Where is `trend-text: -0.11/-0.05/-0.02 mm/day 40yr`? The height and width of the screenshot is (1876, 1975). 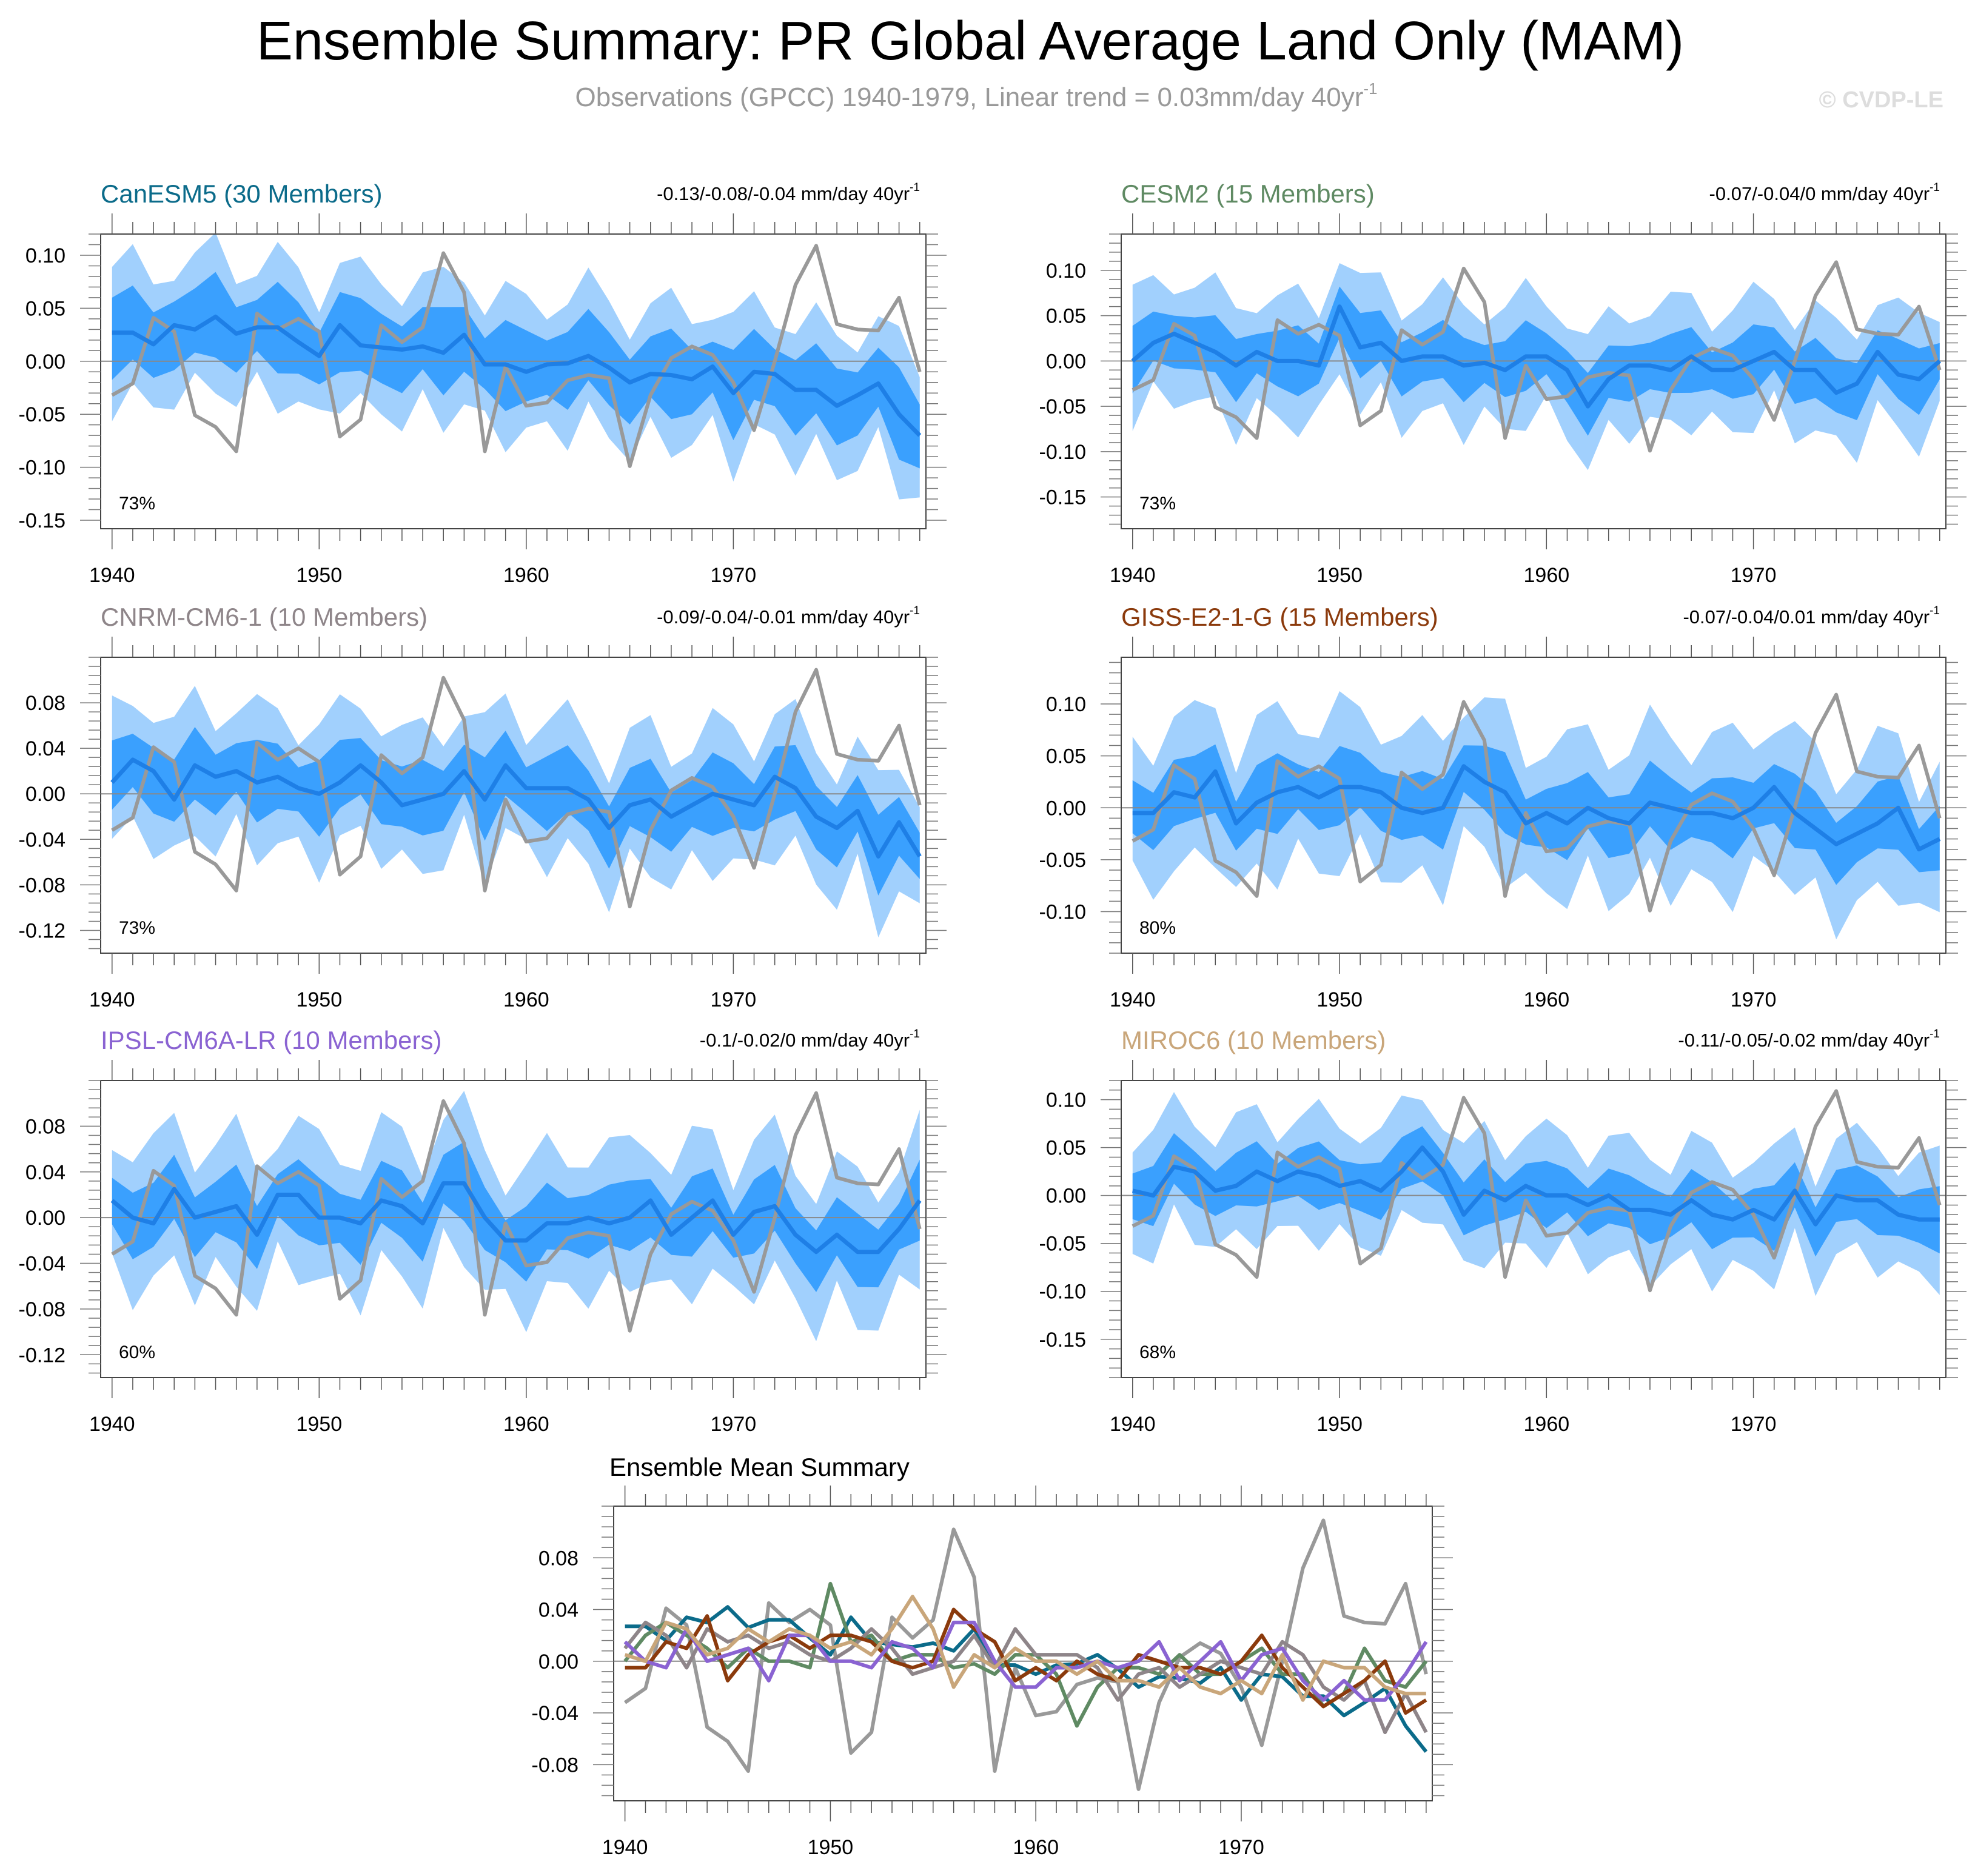 trend-text: -0.11/-0.05/-0.02 mm/day 40yr is located at coordinates (1804, 1040).